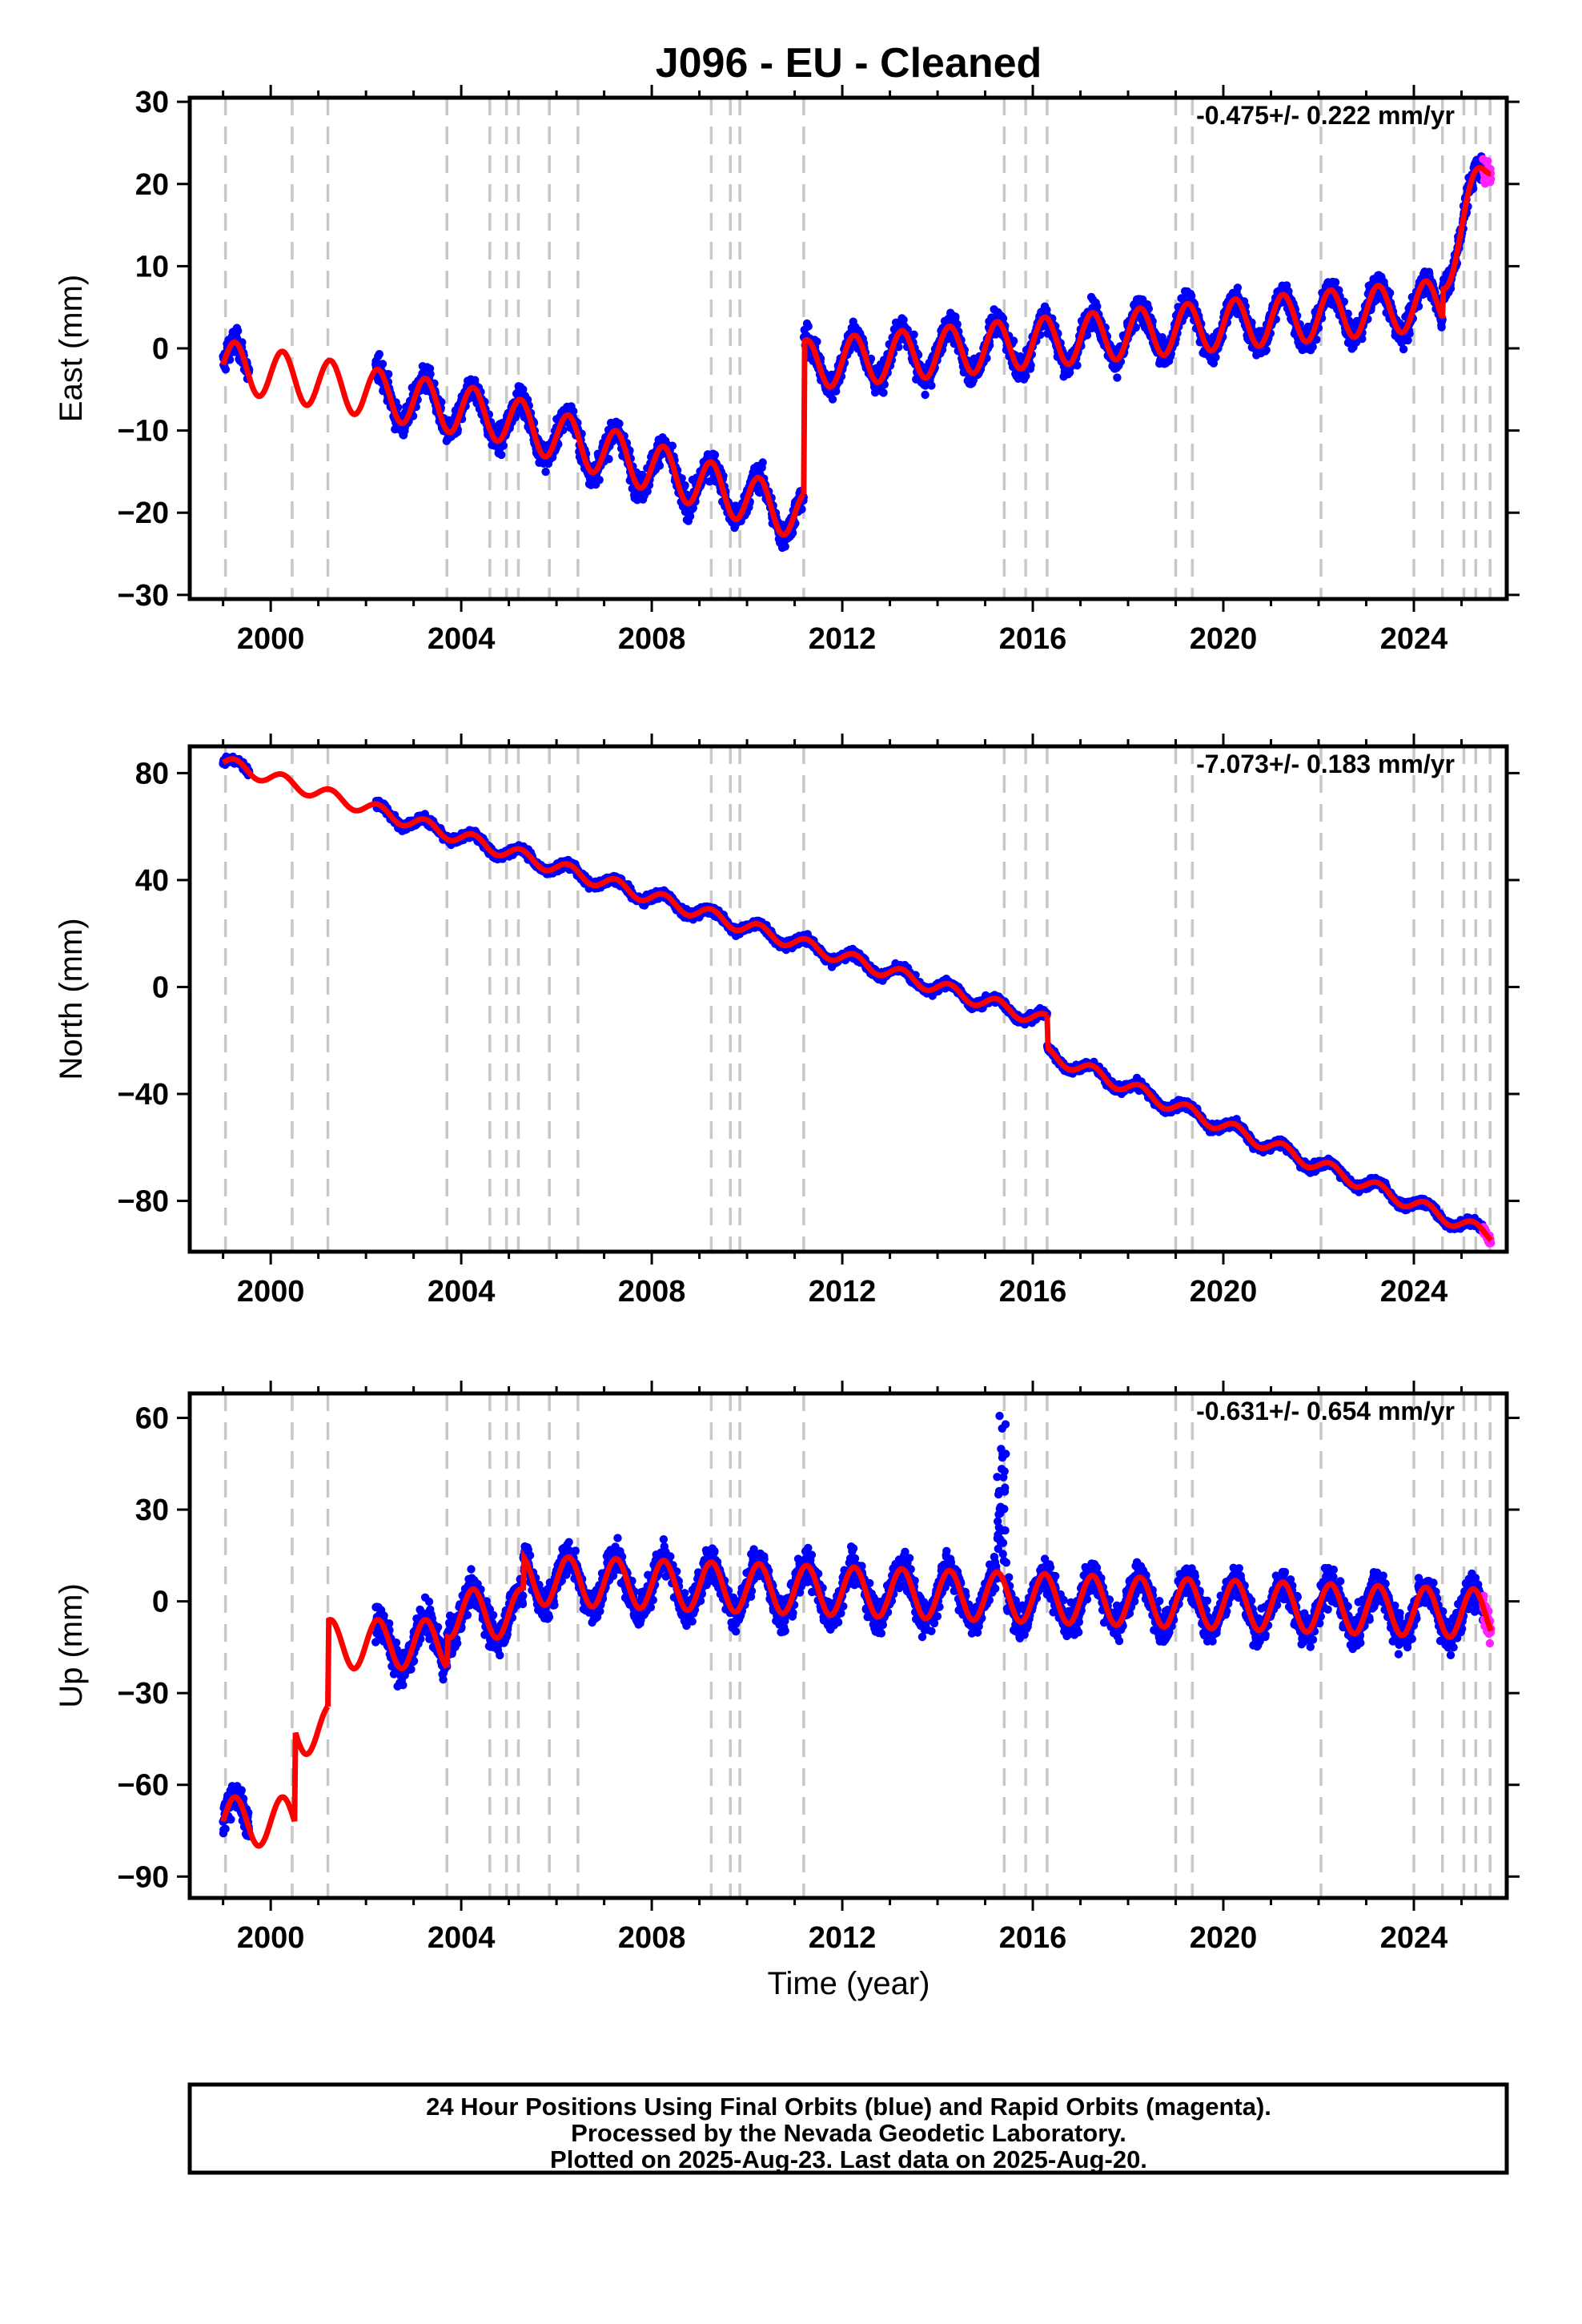 Image resolution: width=1582 pixels, height=2324 pixels. Describe the element at coordinates (71, 348) in the screenshot. I see `y-axis-label: East (mm)` at that location.